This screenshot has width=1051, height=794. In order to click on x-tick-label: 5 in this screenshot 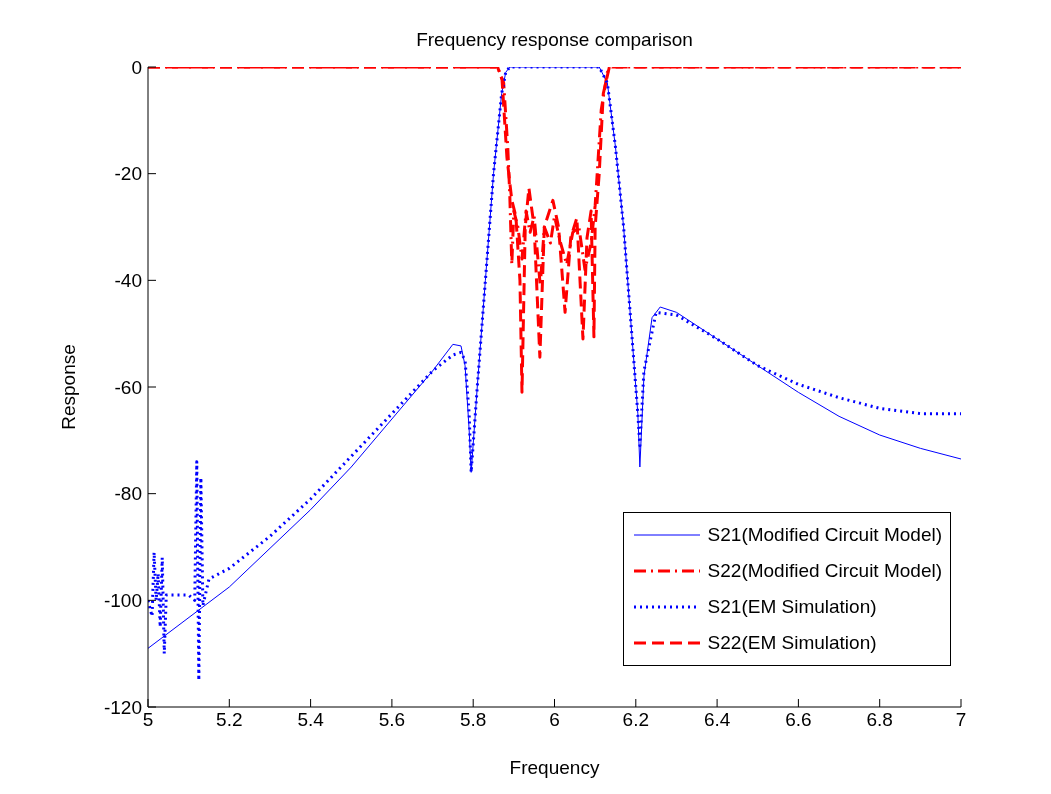, I will do `click(148, 720)`.